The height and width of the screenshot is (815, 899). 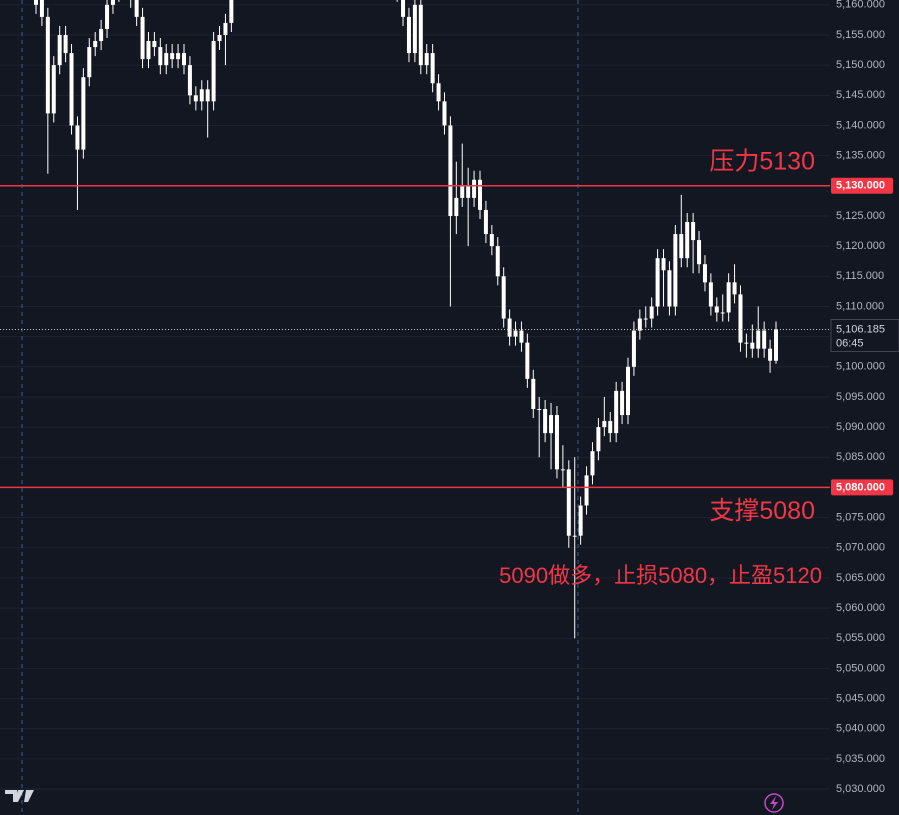 I want to click on y-tick-label: 5,135.000, so click(x=860, y=156).